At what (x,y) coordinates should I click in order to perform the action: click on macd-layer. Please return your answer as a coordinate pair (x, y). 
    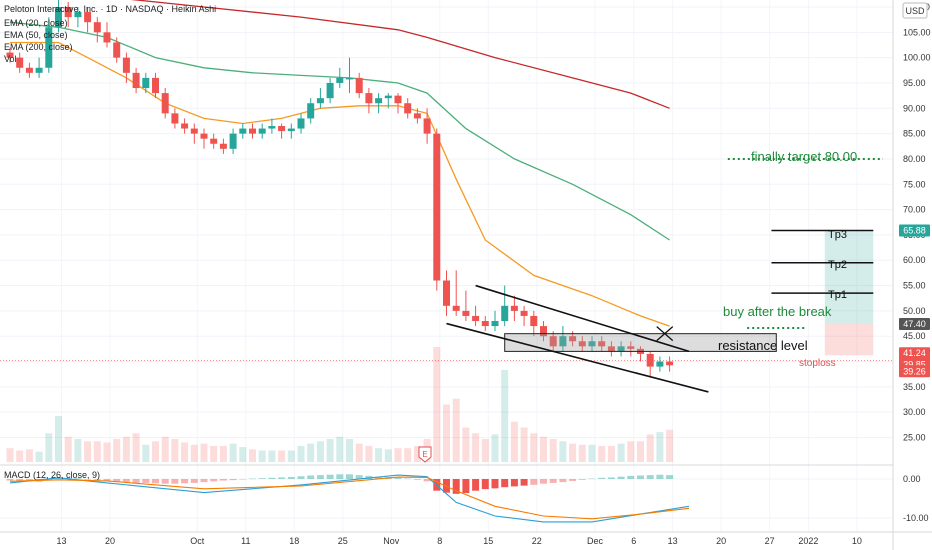
    Looking at the image, I should click on (348, 498).